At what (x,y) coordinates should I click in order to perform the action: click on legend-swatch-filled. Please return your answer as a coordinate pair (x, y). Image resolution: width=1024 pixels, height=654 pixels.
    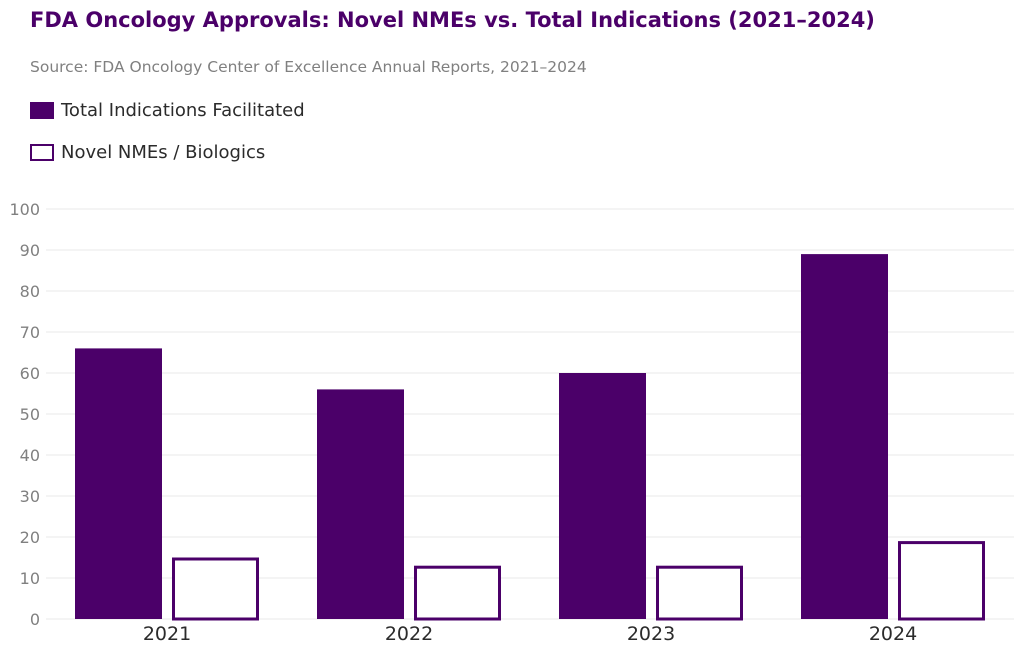
    Looking at the image, I should click on (42, 110).